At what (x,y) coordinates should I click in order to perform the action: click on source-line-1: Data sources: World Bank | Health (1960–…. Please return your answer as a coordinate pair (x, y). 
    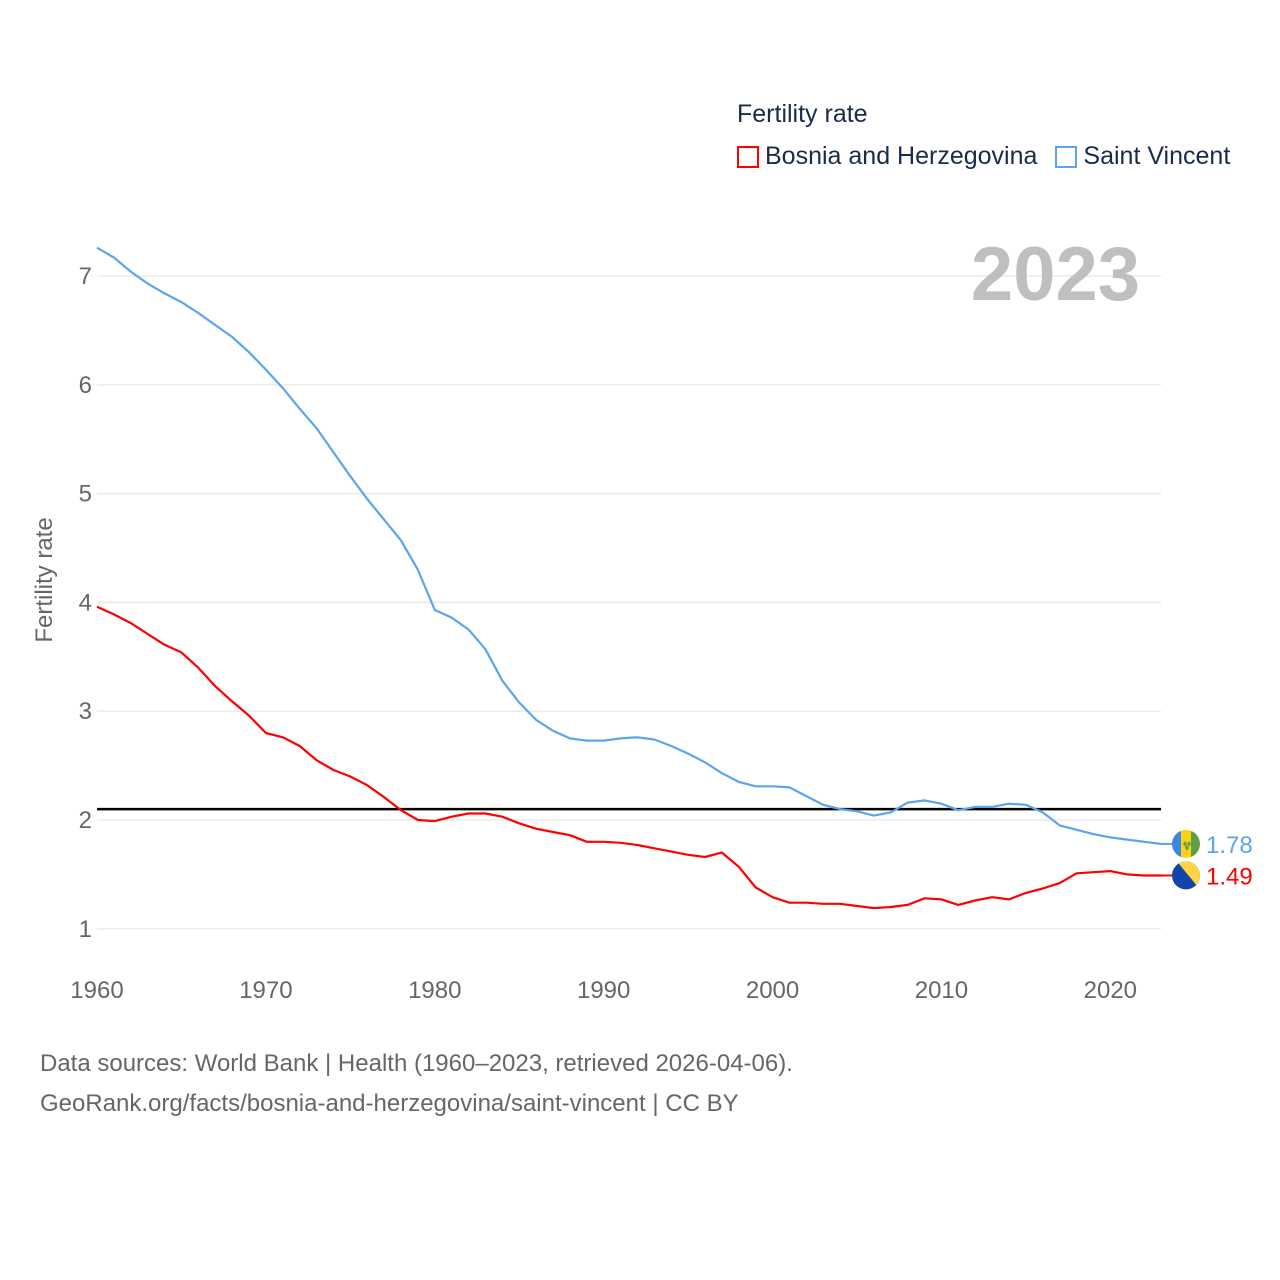
    Looking at the image, I should click on (416, 1063).